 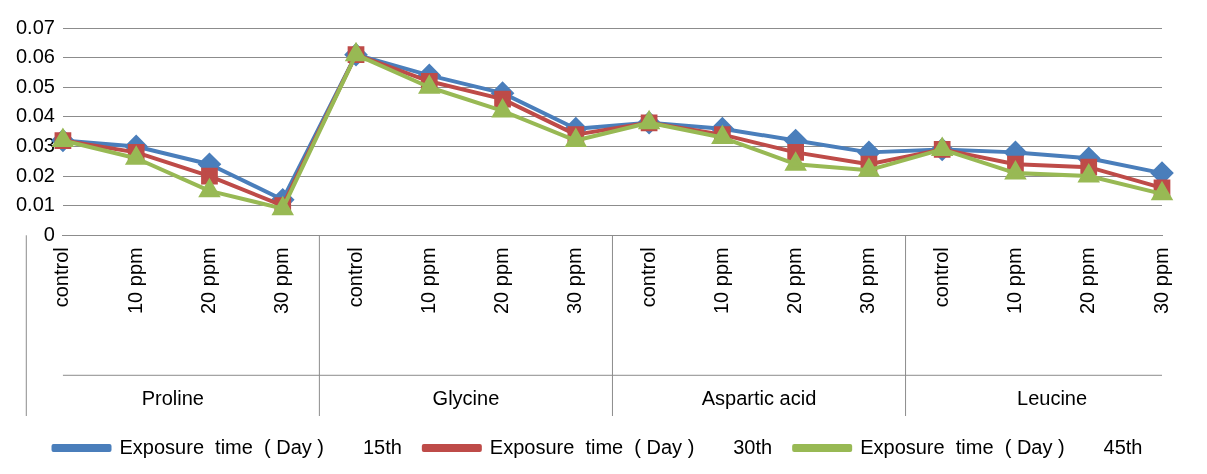 I want to click on legend-label: Exposure time ( Day ) 15th, so click(x=260, y=446).